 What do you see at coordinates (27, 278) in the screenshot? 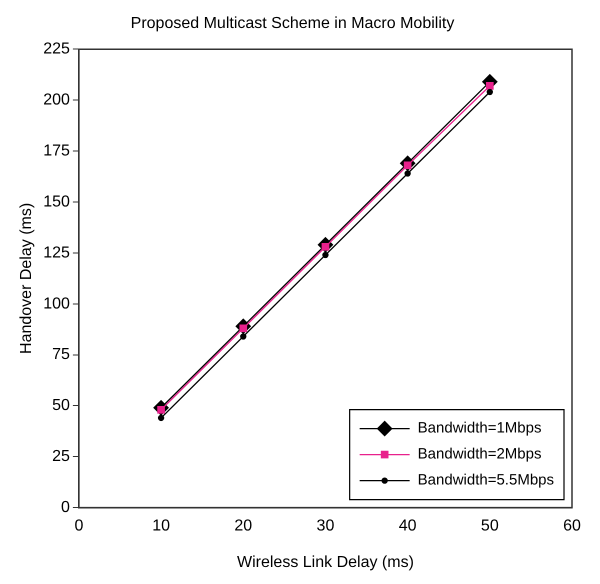
I see `y-axis-title: Handover Delay (ms)` at bounding box center [27, 278].